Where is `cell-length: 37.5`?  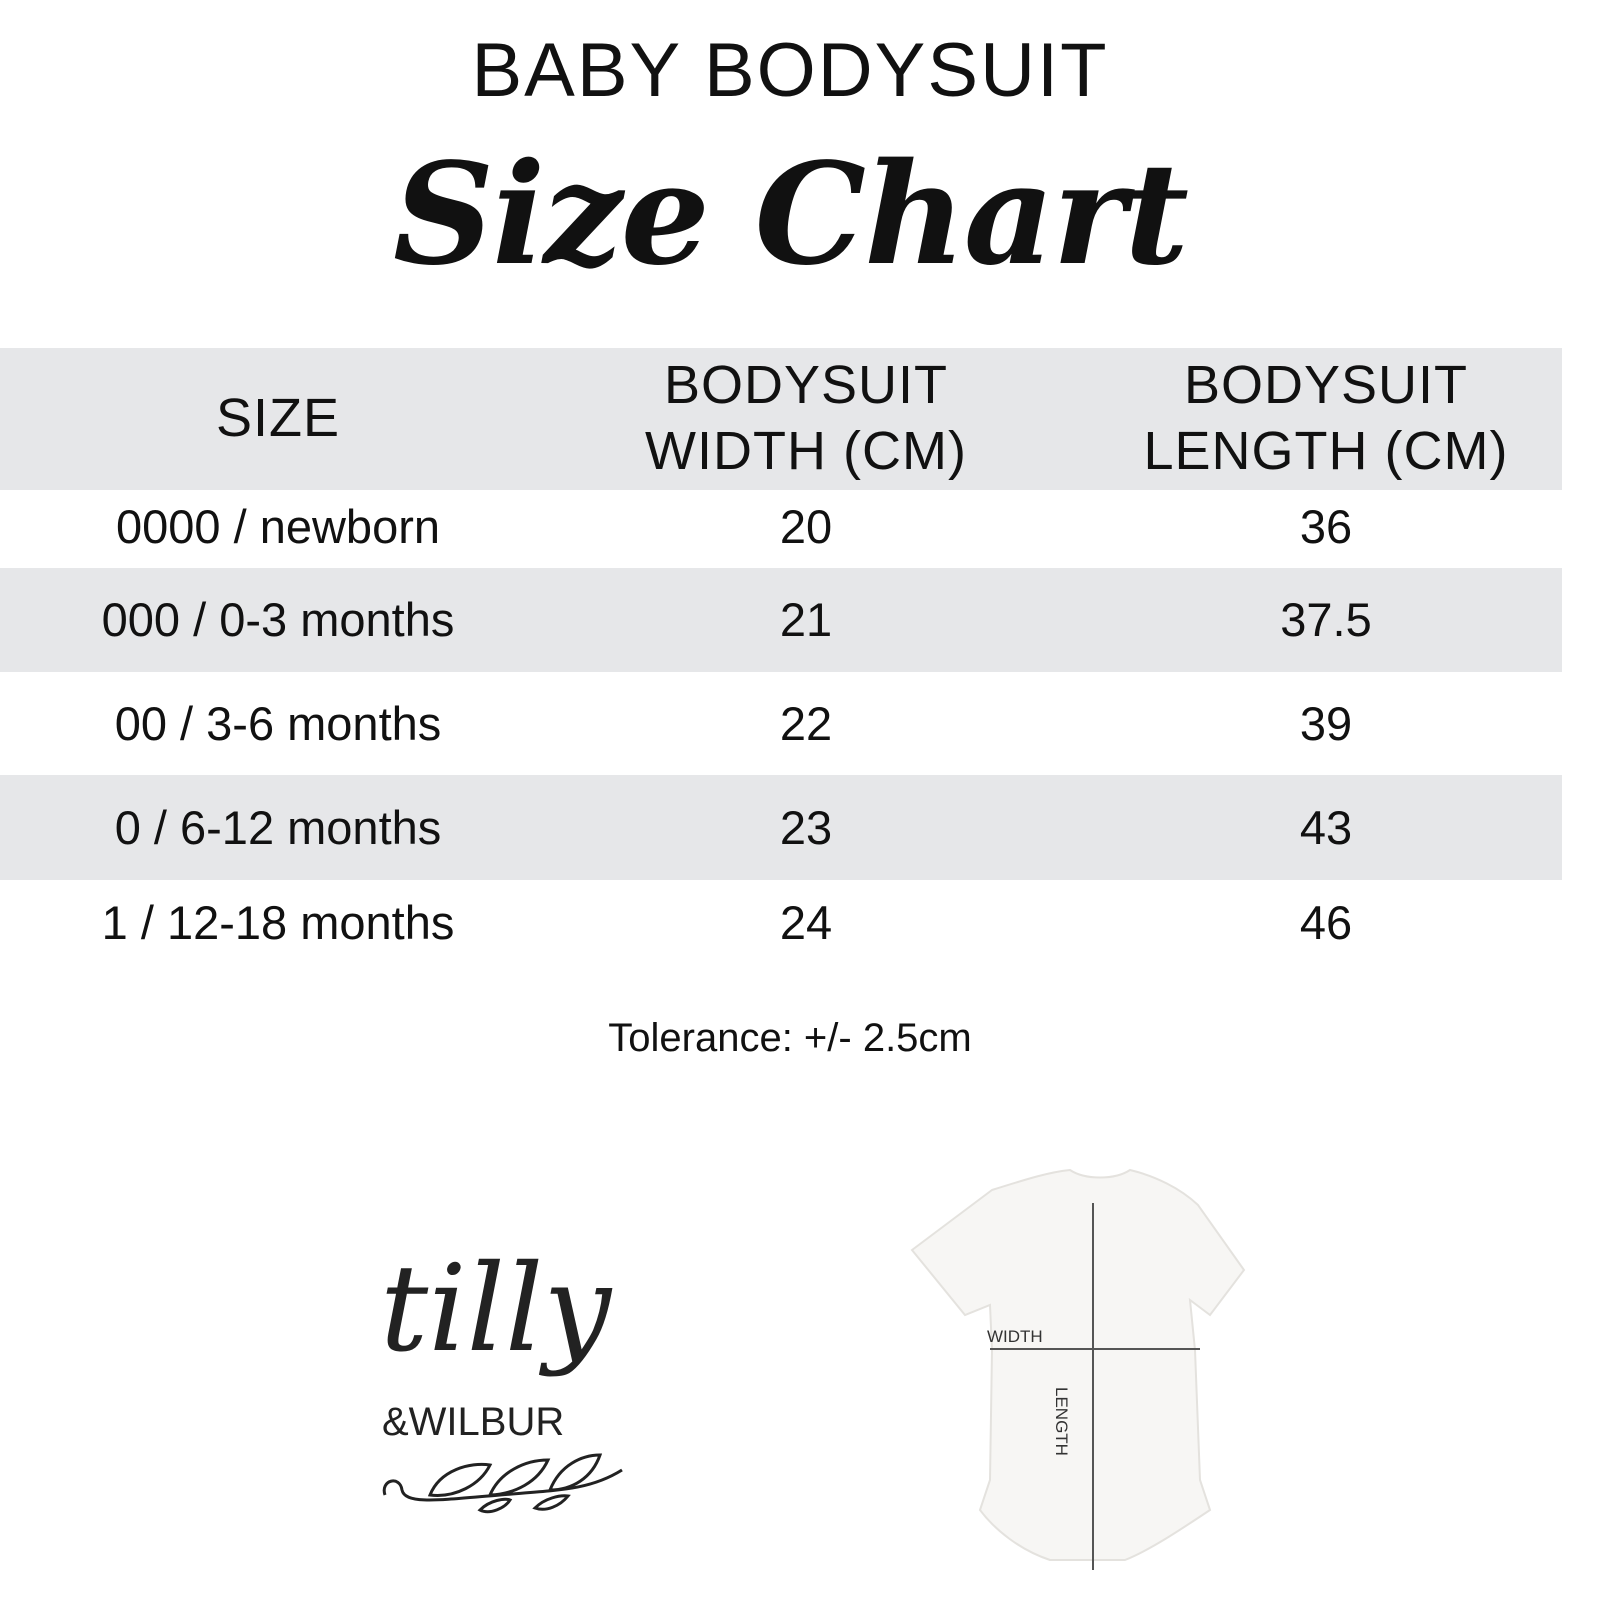 cell-length: 37.5 is located at coordinates (1326, 620).